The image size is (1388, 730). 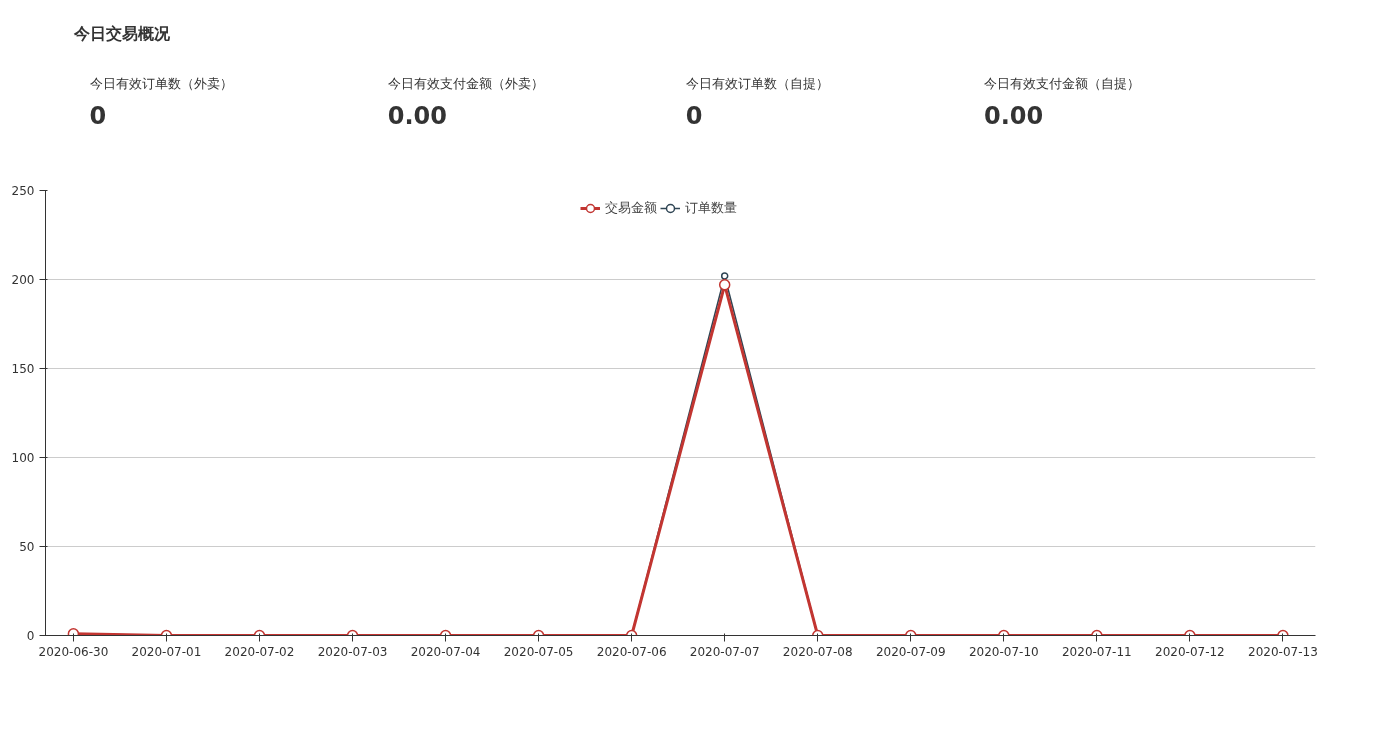 I want to click on text: 今日有效订单数（自提）, so click(x=757, y=83).